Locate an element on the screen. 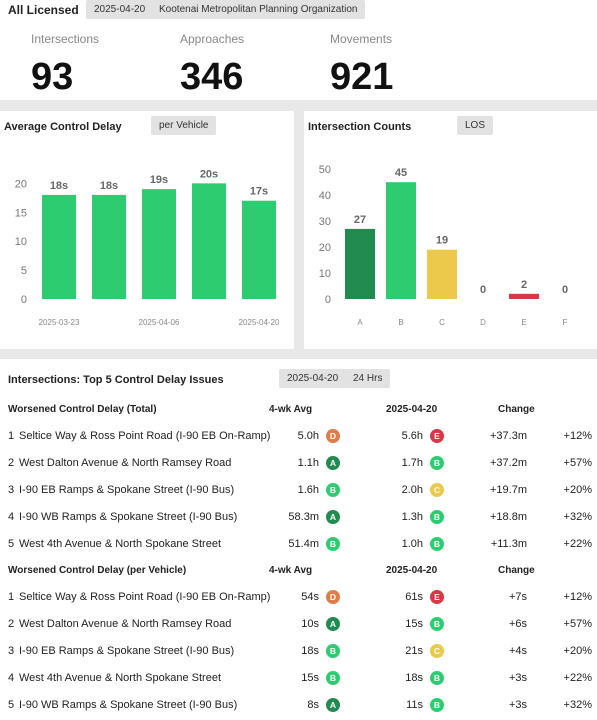  kpi-movements-label: Movements is located at coordinates (361, 39).